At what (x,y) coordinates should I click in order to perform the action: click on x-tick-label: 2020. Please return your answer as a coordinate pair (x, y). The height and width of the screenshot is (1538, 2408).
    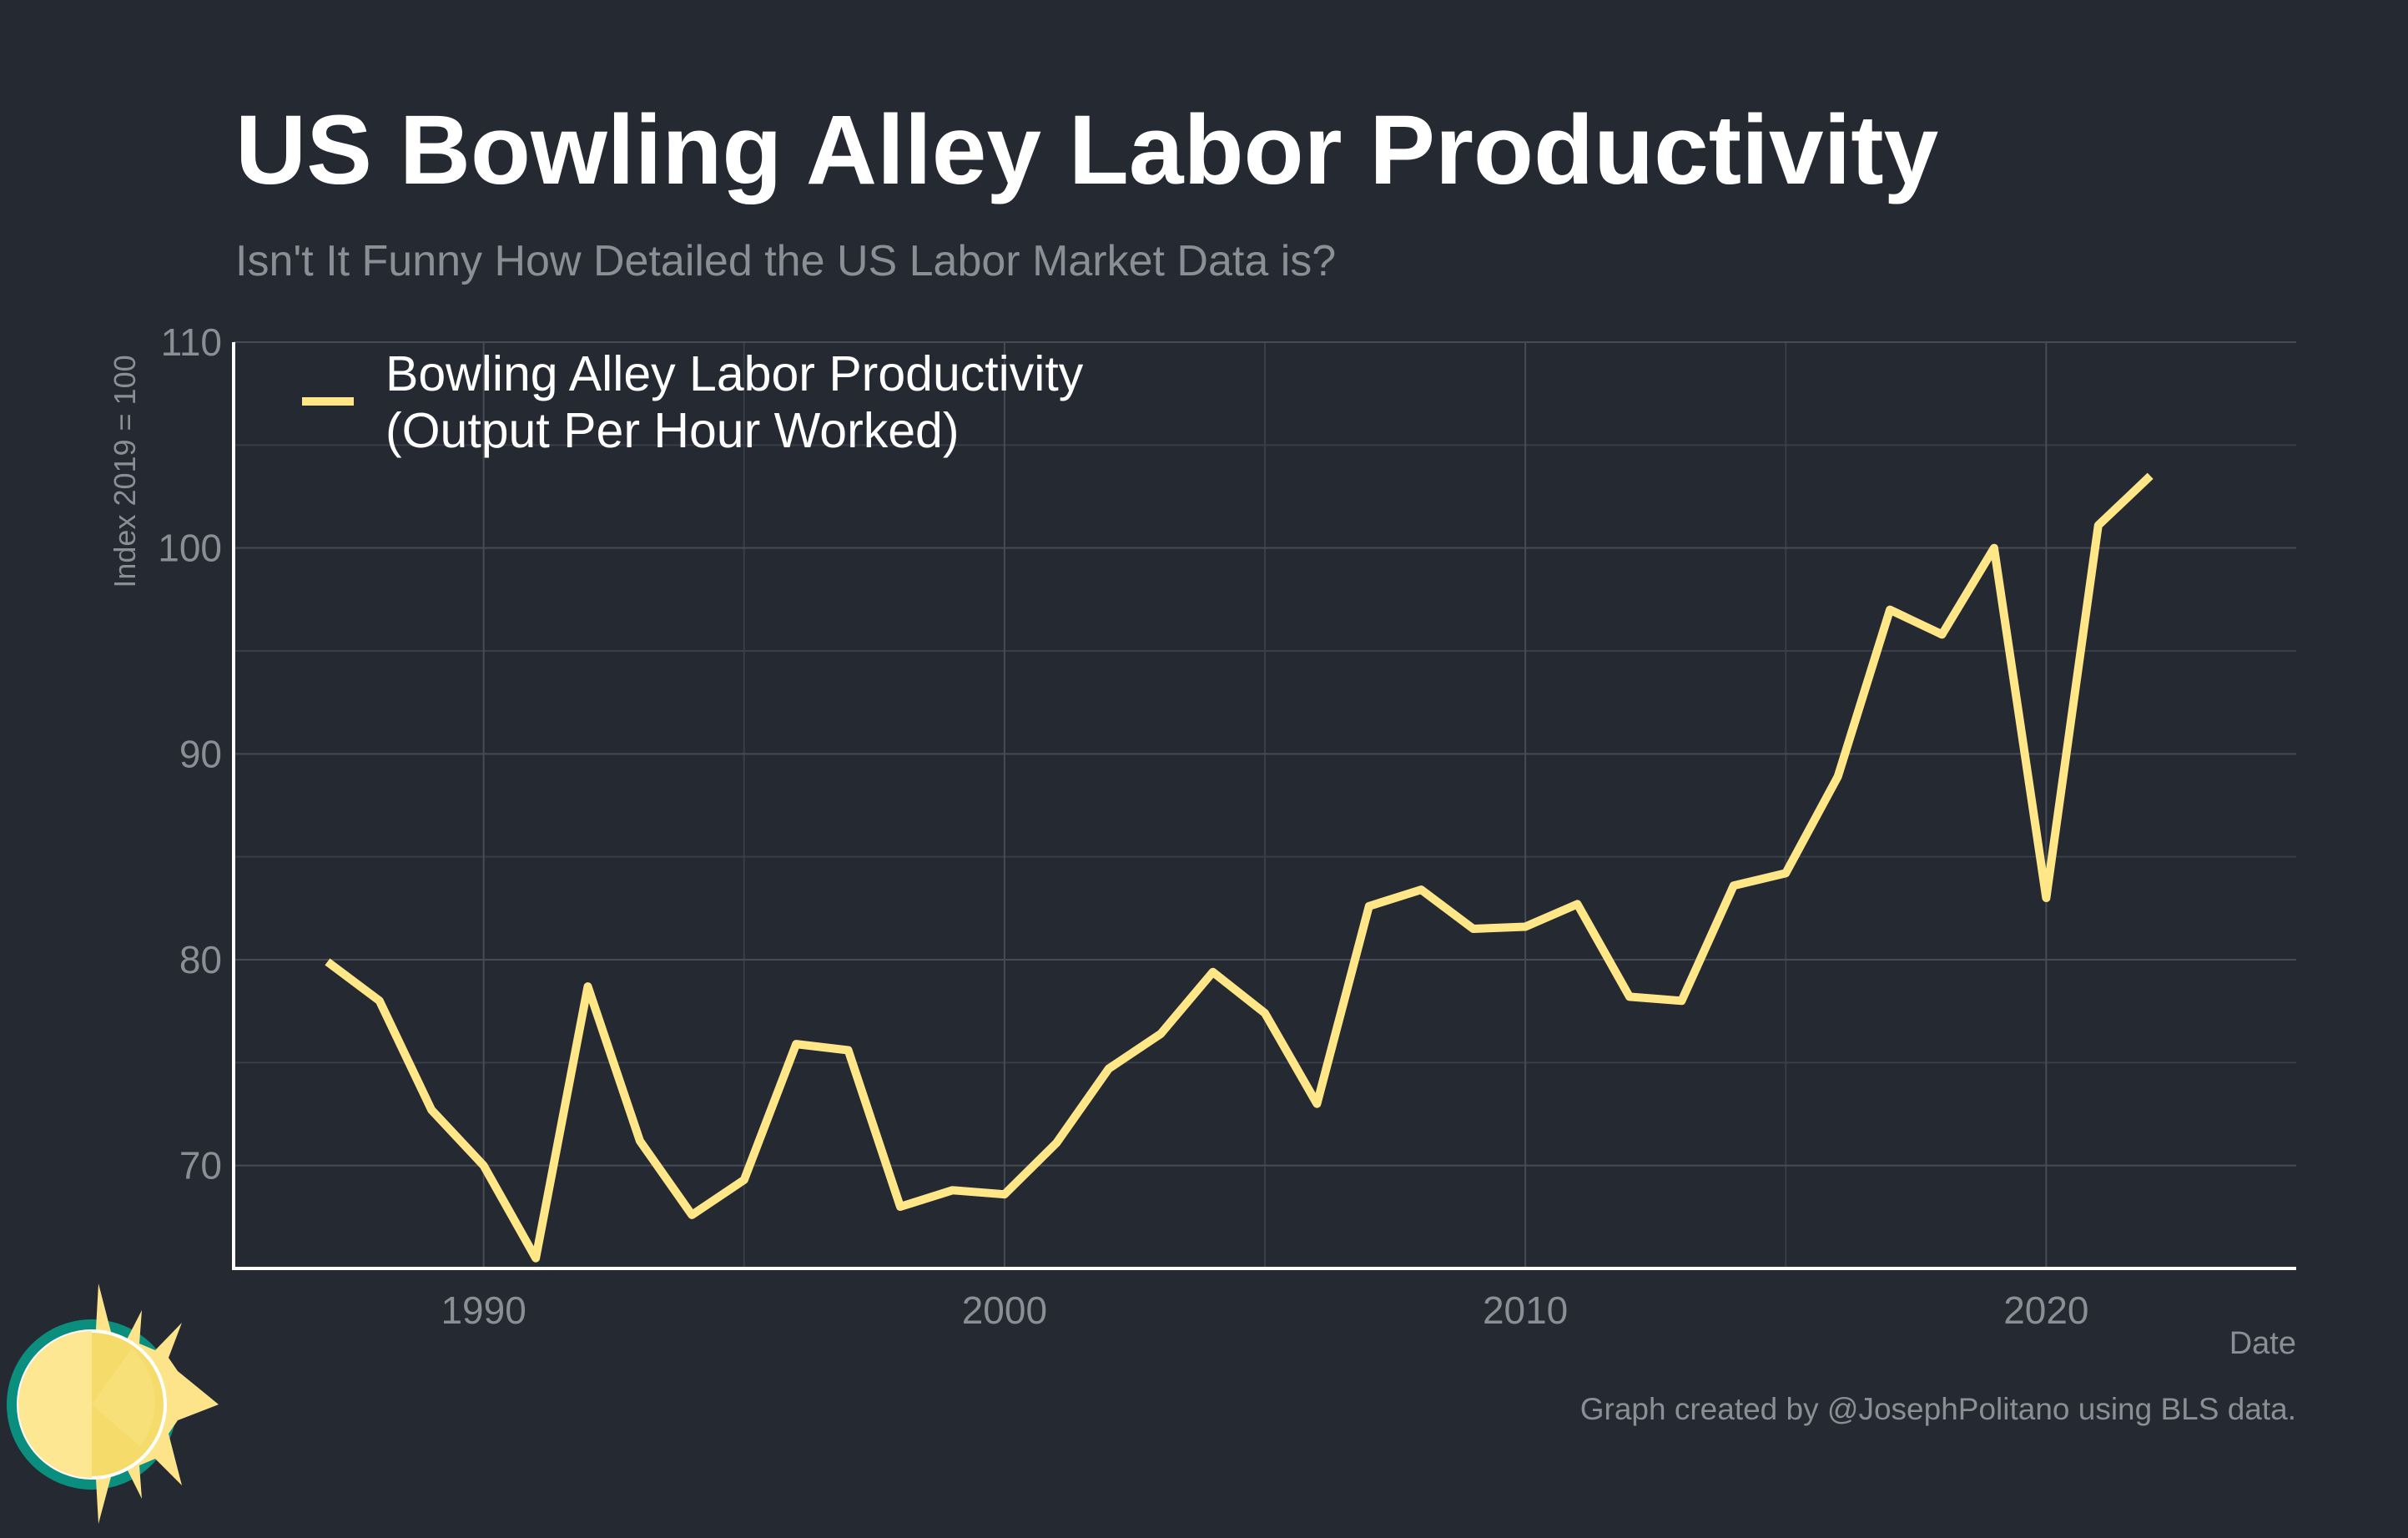
    Looking at the image, I should click on (2045, 1310).